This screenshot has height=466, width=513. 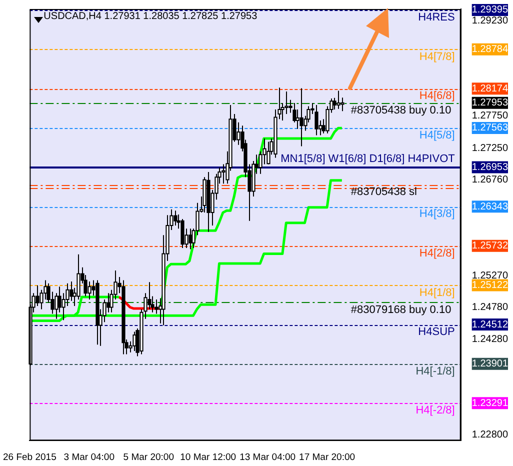 What do you see at coordinates (437, 96) in the screenshot?
I see `ref-line-label: H4[6/8]` at bounding box center [437, 96].